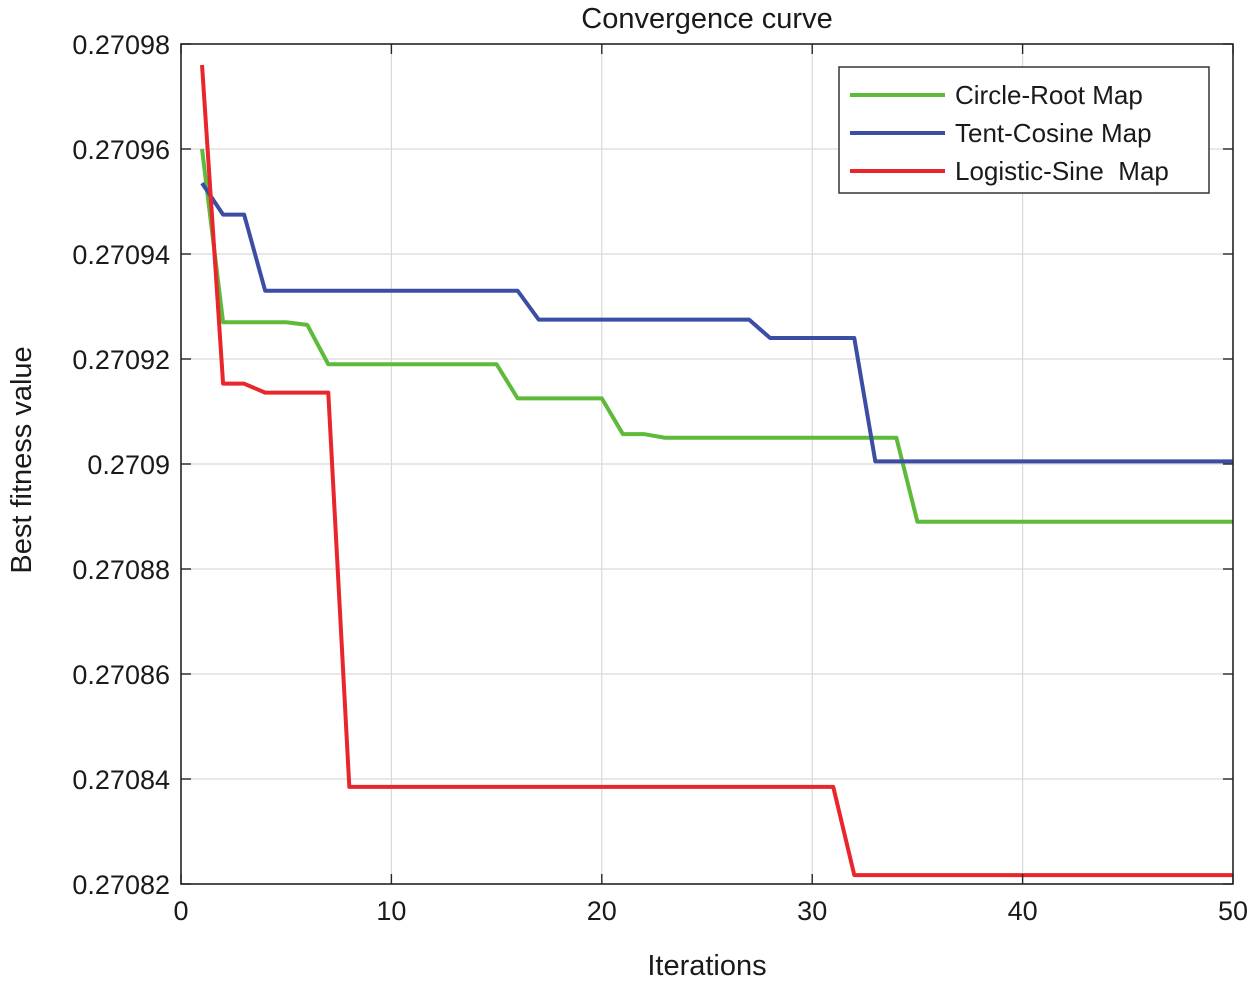  I want to click on x-tick-label: 0, so click(180, 911).